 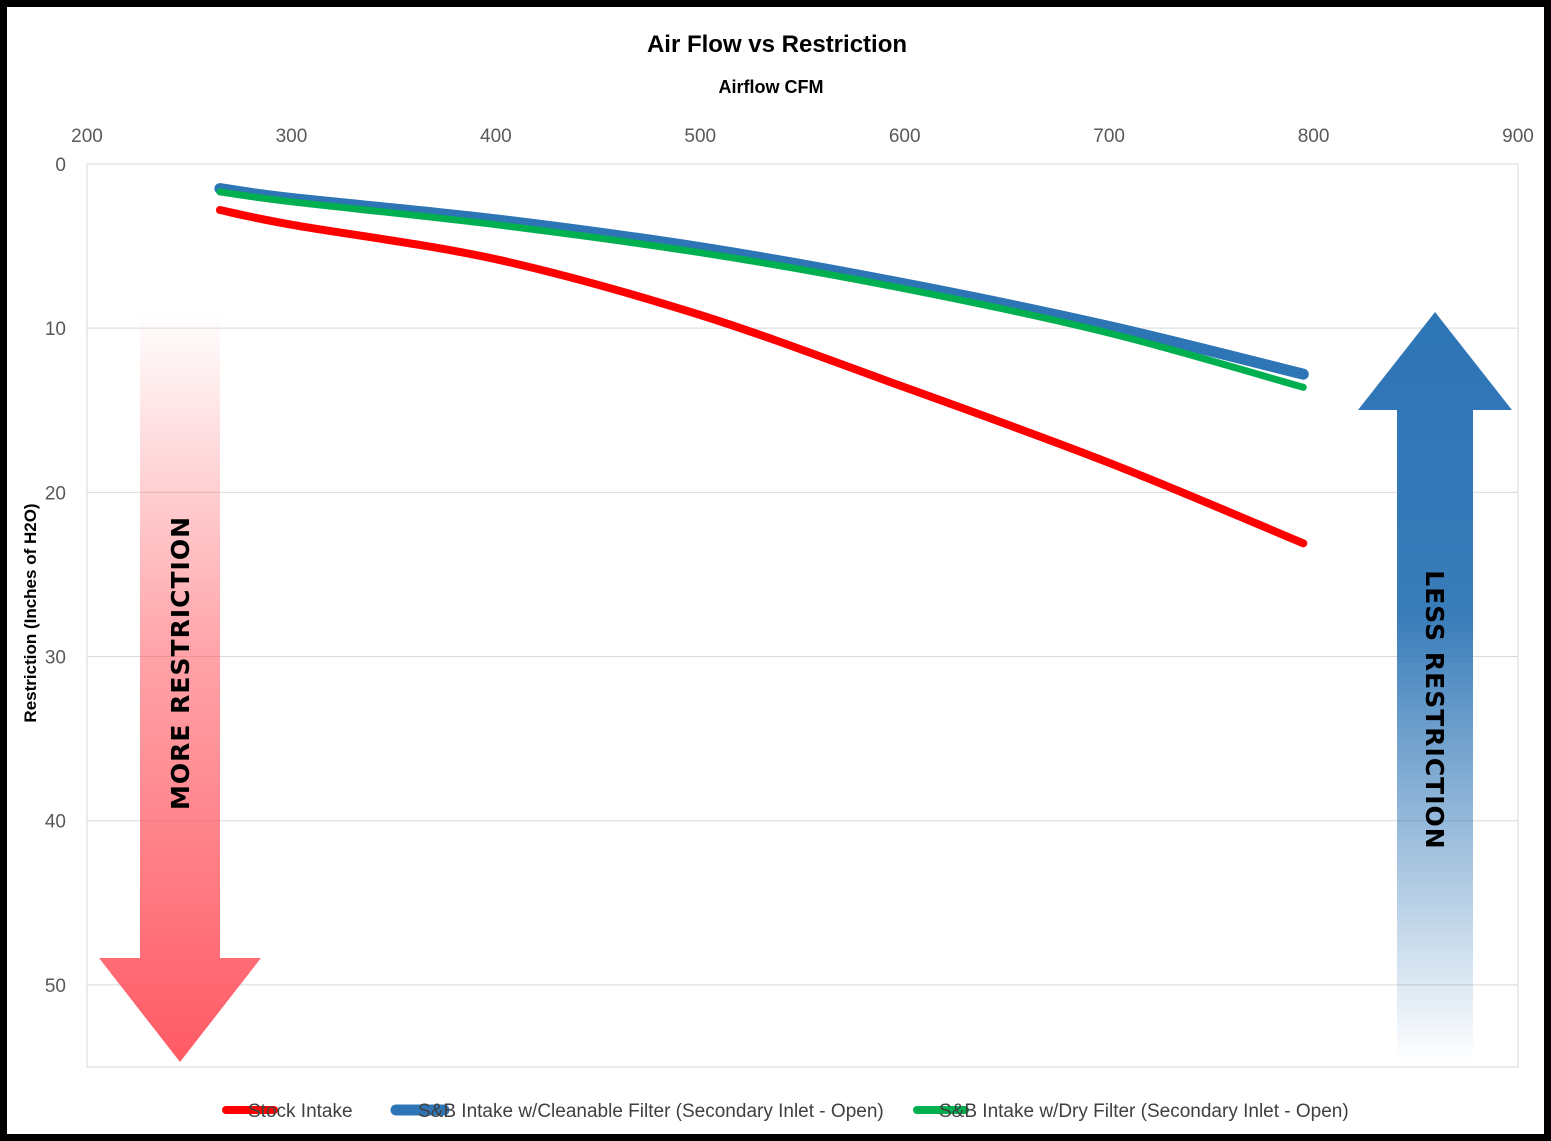 I want to click on less-restriction-arrow: LESS RESTRICTION, so click(x=1435, y=687).